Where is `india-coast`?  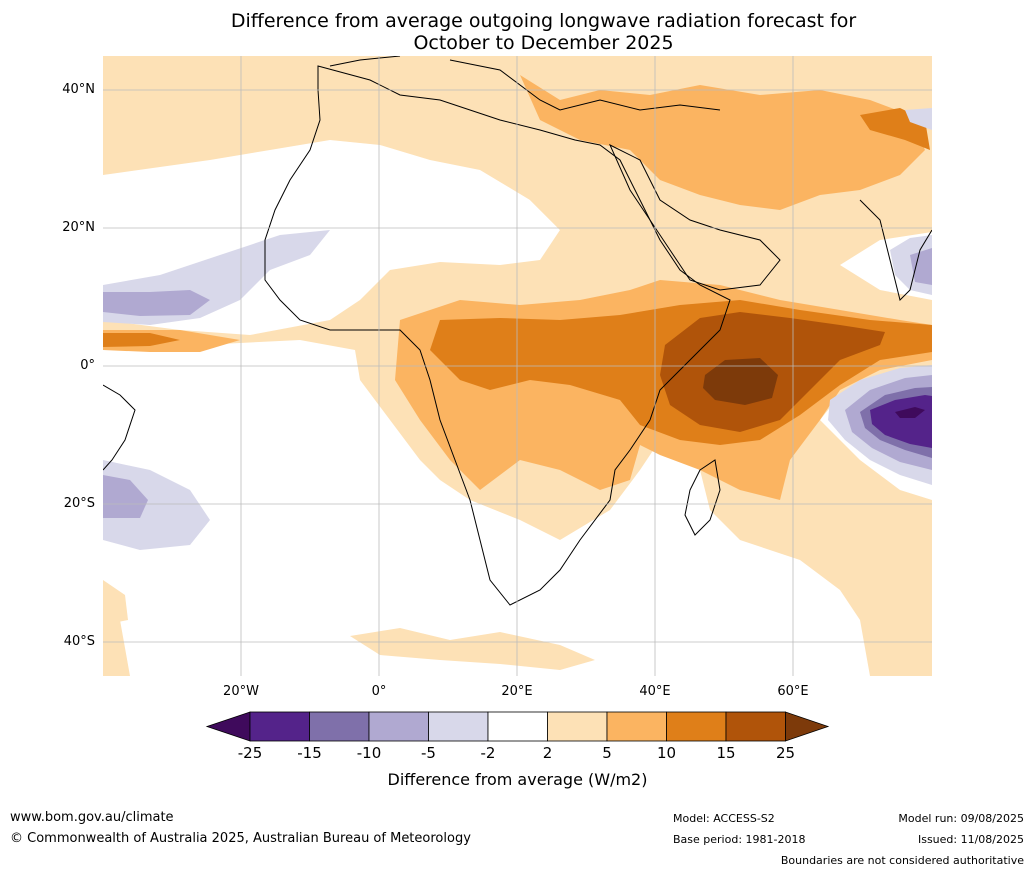
india-coast is located at coordinates (895, 250).